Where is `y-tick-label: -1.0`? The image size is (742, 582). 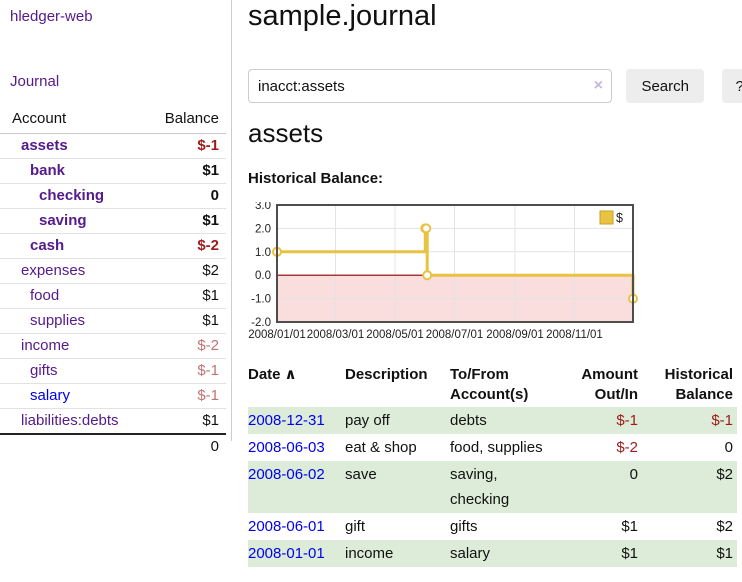 y-tick-label: -1.0 is located at coordinates (261, 300).